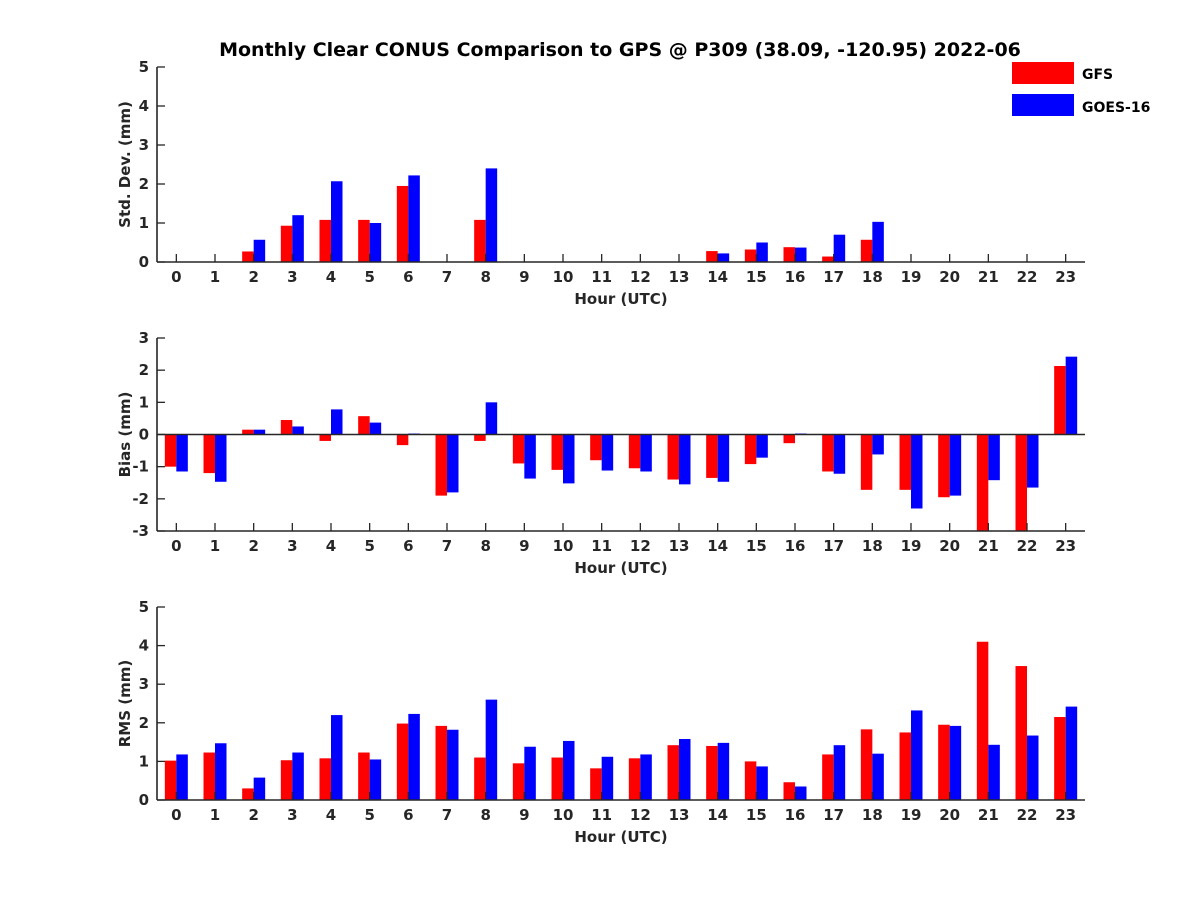 The image size is (1200, 900). What do you see at coordinates (215, 277) in the screenshot?
I see `x-tick-label: 1` at bounding box center [215, 277].